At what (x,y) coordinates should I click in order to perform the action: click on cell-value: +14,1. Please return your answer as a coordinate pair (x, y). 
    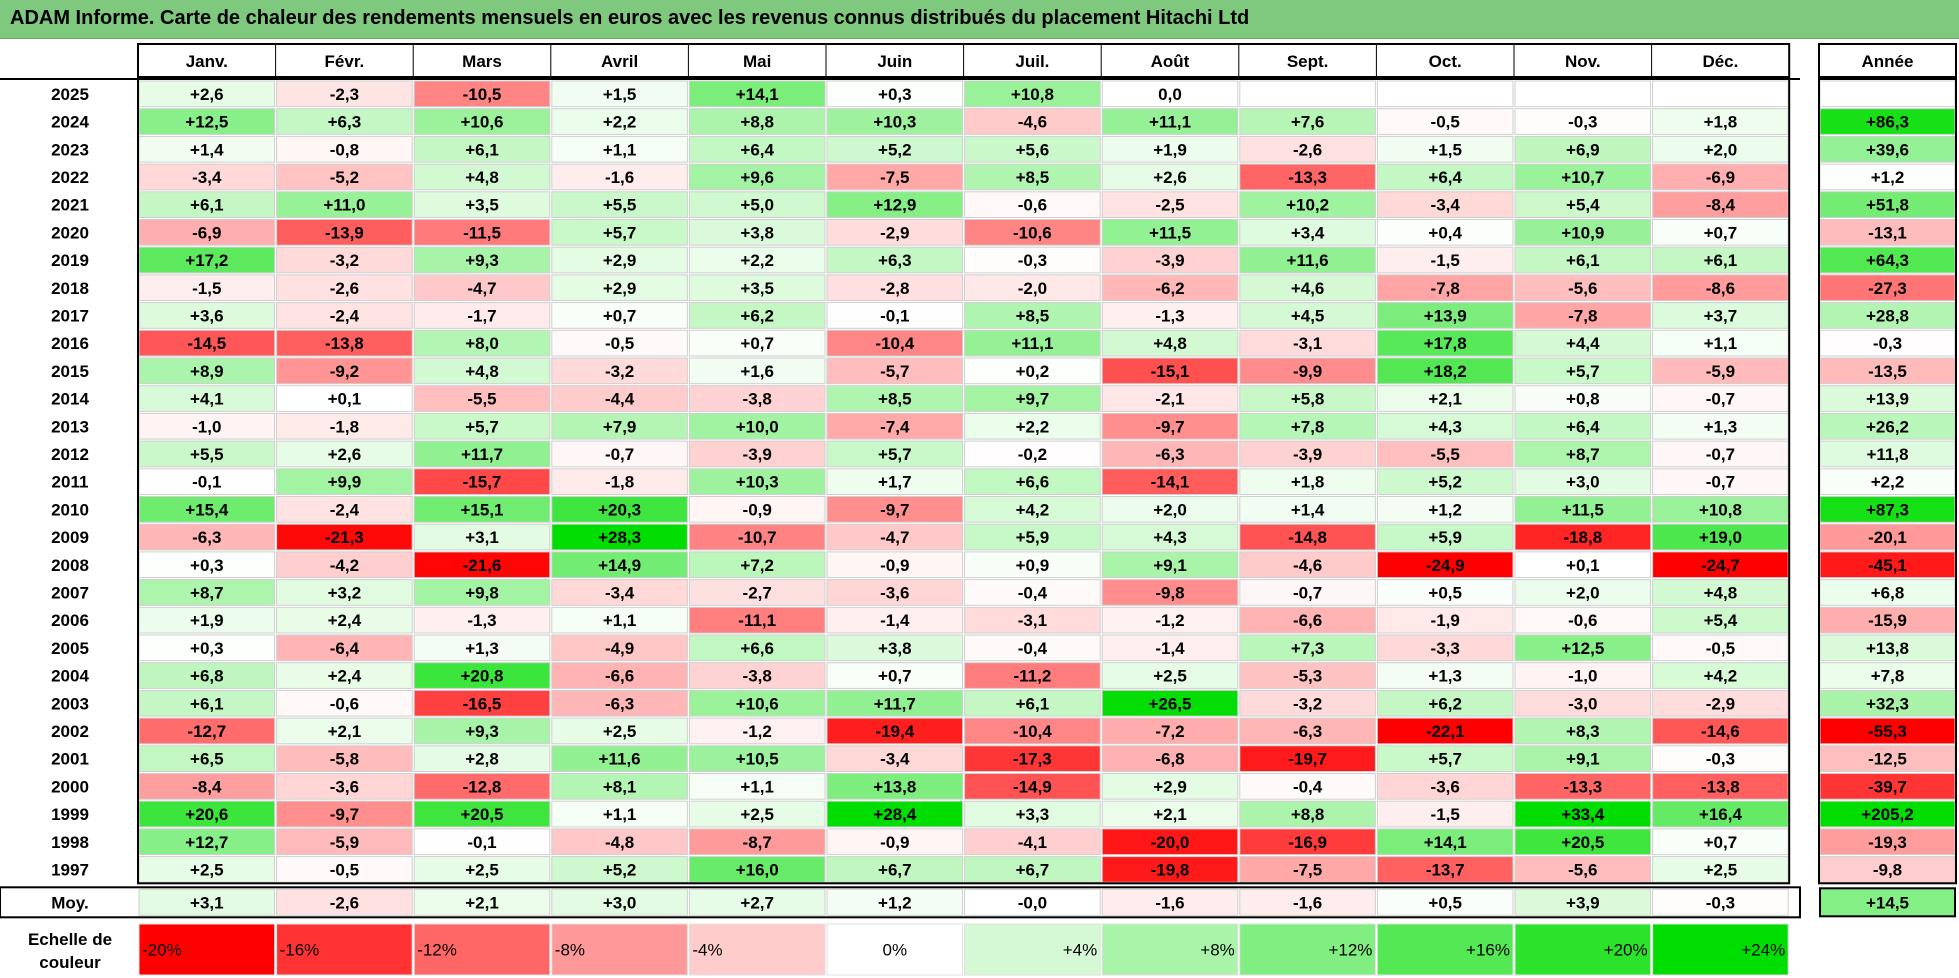
    Looking at the image, I should click on (757, 94).